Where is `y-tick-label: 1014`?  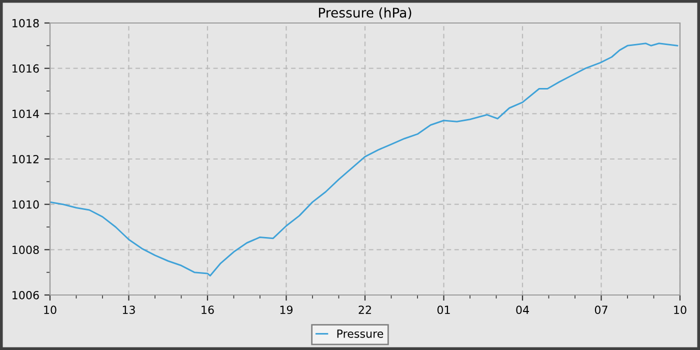
y-tick-label: 1014 is located at coordinates (25, 114).